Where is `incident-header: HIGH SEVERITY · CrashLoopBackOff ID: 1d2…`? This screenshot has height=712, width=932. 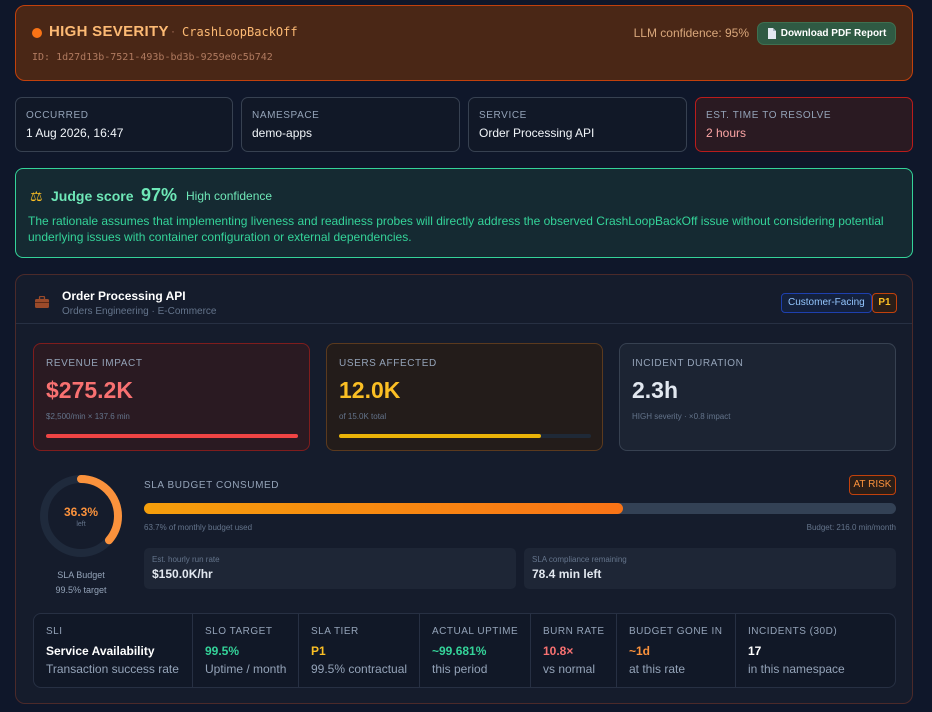 incident-header: HIGH SEVERITY · CrashLoopBackOff ID: 1d2… is located at coordinates (464, 43).